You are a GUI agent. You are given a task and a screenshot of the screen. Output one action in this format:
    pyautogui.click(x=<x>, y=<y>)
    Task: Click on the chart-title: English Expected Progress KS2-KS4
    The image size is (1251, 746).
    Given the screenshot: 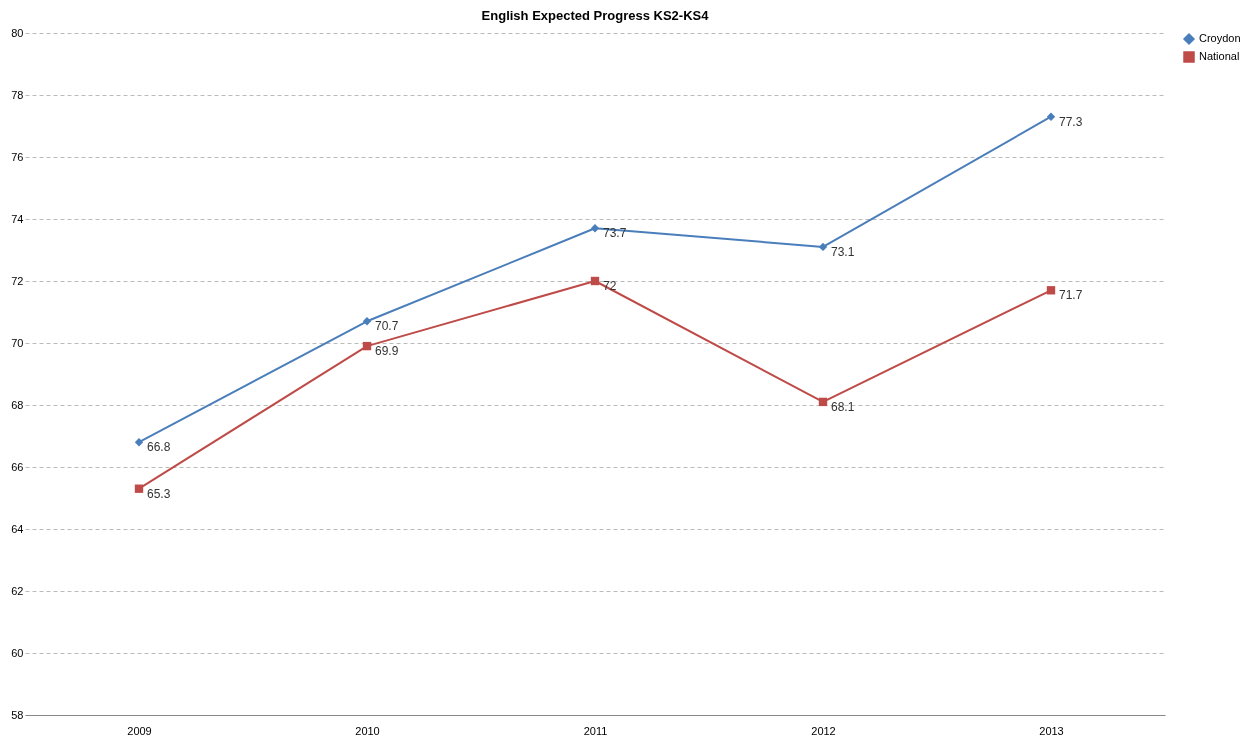 What is the action you would take?
    pyautogui.click(x=595, y=15)
    